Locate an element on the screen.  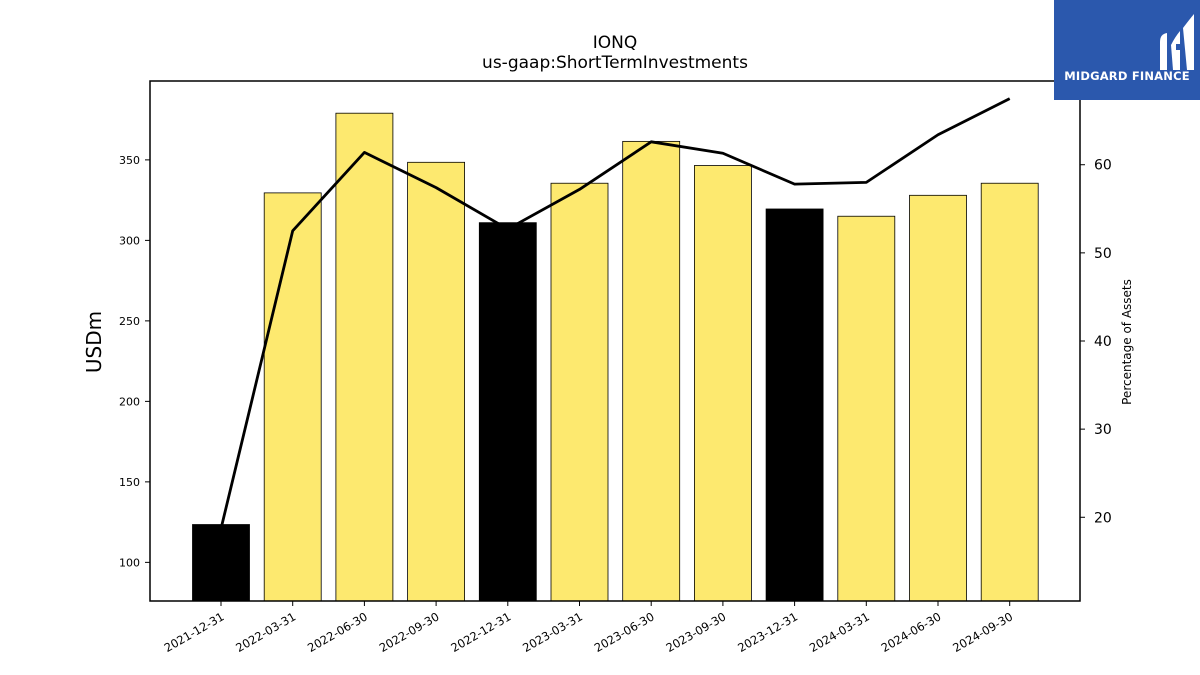
x-tick-label: 2023-09-30 is located at coordinates (696, 632).